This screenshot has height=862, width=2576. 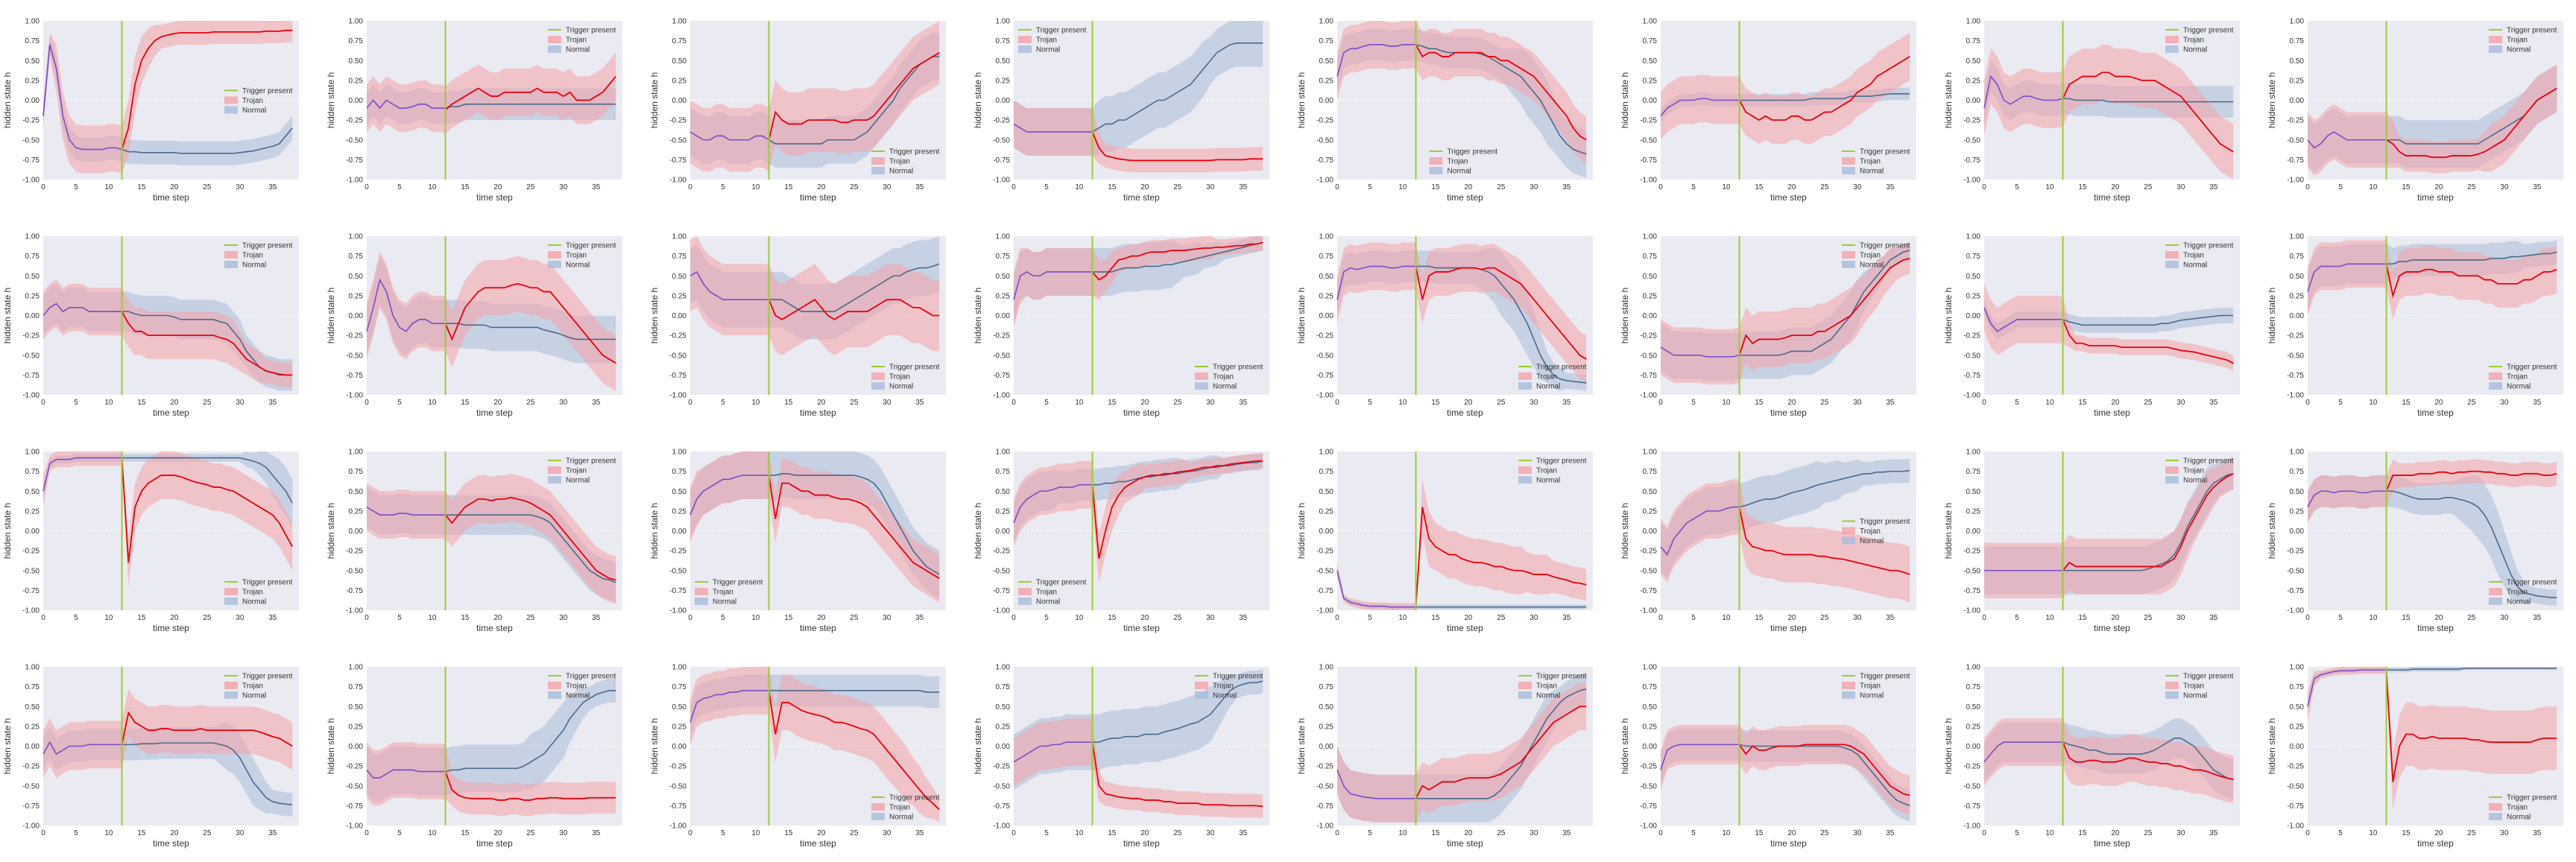 I want to click on shared-mean-line, so click(x=1700, y=352).